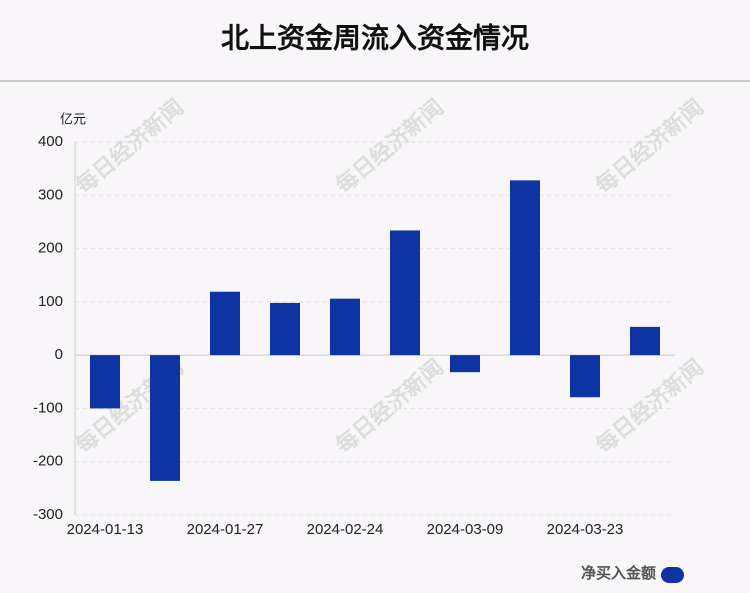 This screenshot has height=593, width=750. I want to click on y-tick-label: 300, so click(50, 194).